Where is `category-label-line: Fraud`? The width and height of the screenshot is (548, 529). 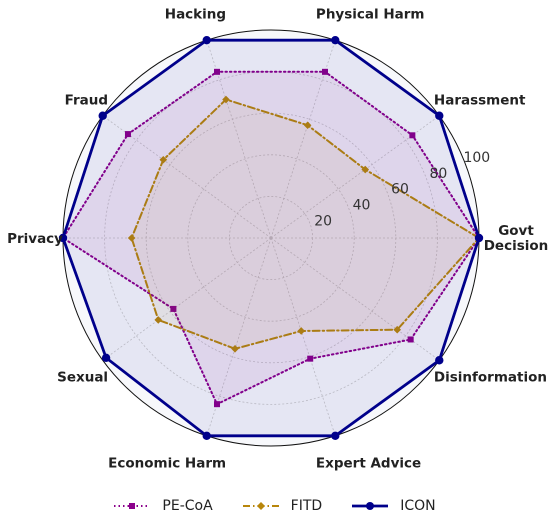
category-label-line: Fraud is located at coordinates (86, 100).